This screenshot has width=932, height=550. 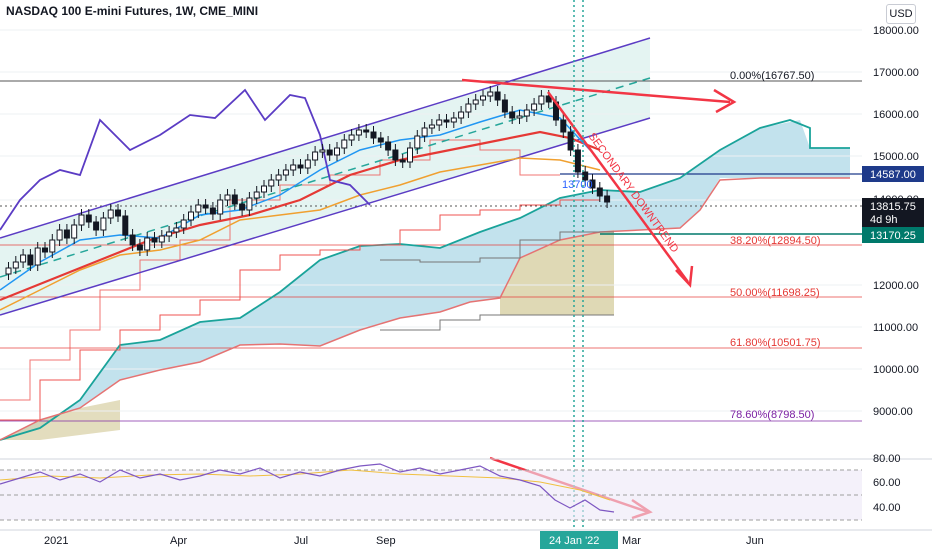 I want to click on time-tick: Mar, so click(x=631, y=541).